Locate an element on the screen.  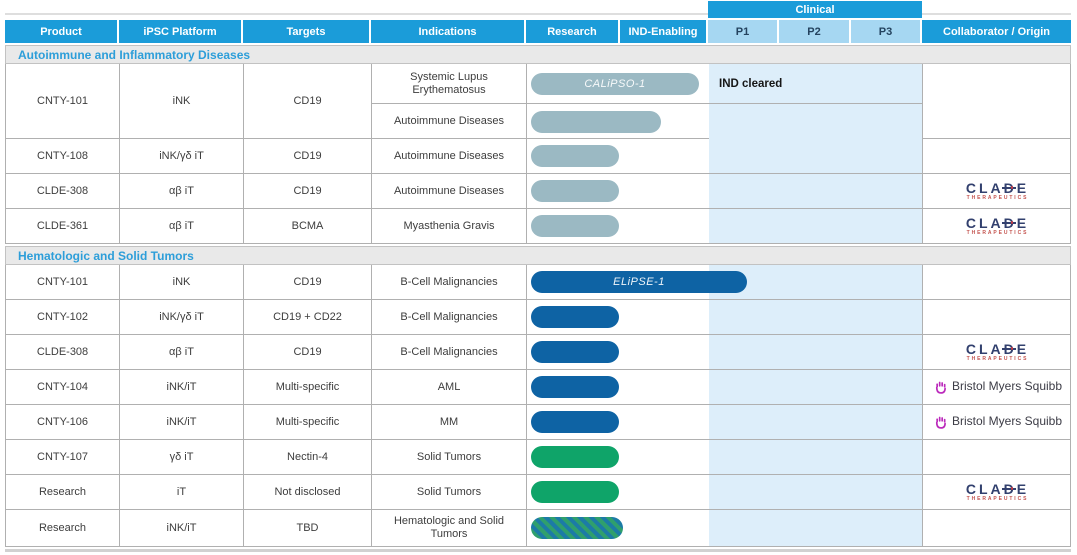
target: BCMA is located at coordinates (308, 226).